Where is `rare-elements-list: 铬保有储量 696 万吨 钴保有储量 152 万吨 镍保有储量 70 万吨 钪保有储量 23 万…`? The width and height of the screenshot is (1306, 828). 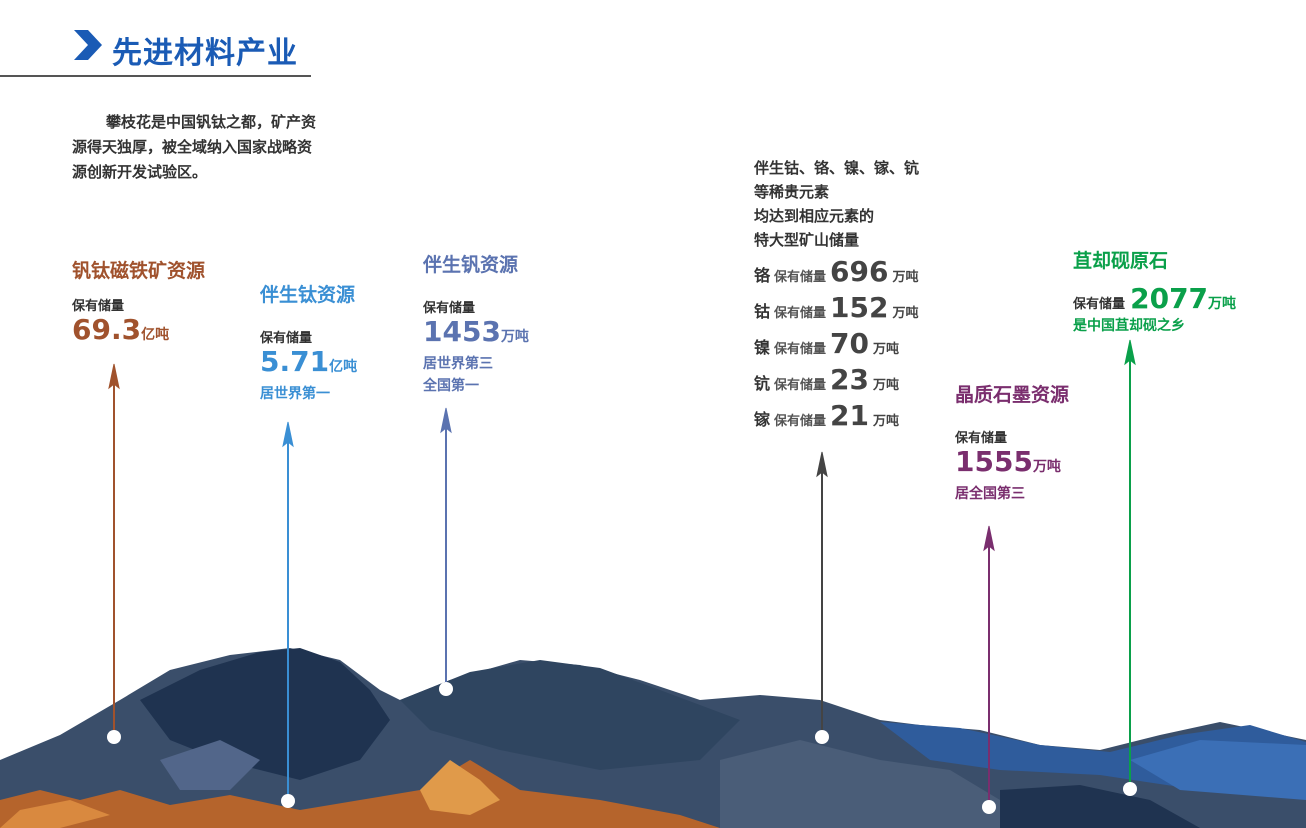
rare-elements-list: 铬保有储量 696 万吨 钴保有储量 152 万吨 镍保有储量 70 万吨 钪保有储量 23 万… is located at coordinates (836, 347).